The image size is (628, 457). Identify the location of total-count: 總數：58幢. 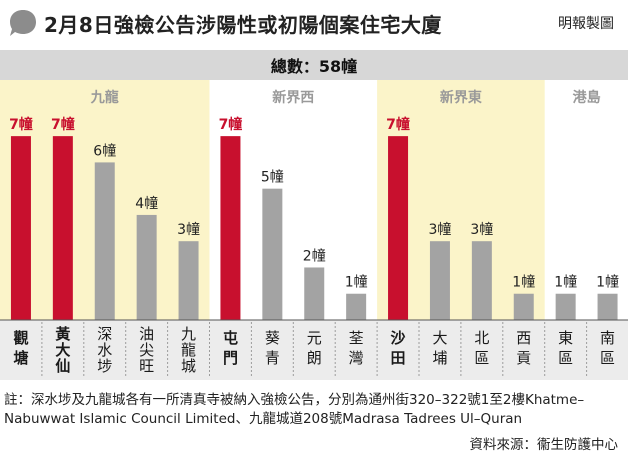
(314, 66).